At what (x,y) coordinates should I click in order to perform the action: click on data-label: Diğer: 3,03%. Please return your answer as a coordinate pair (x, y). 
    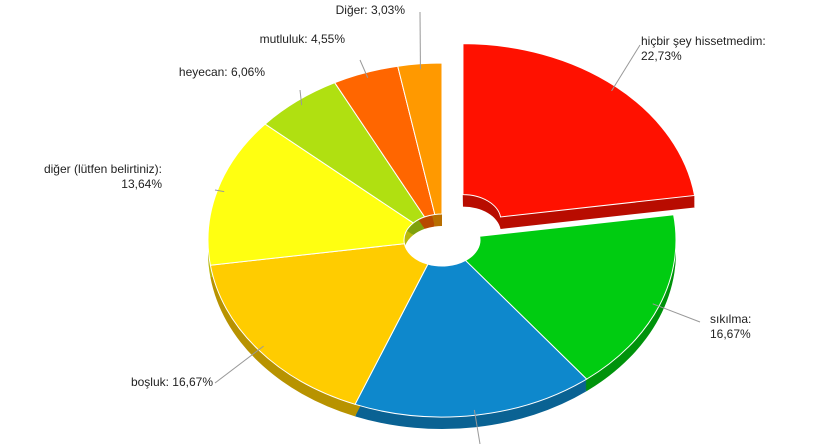
    Looking at the image, I should click on (305, 10).